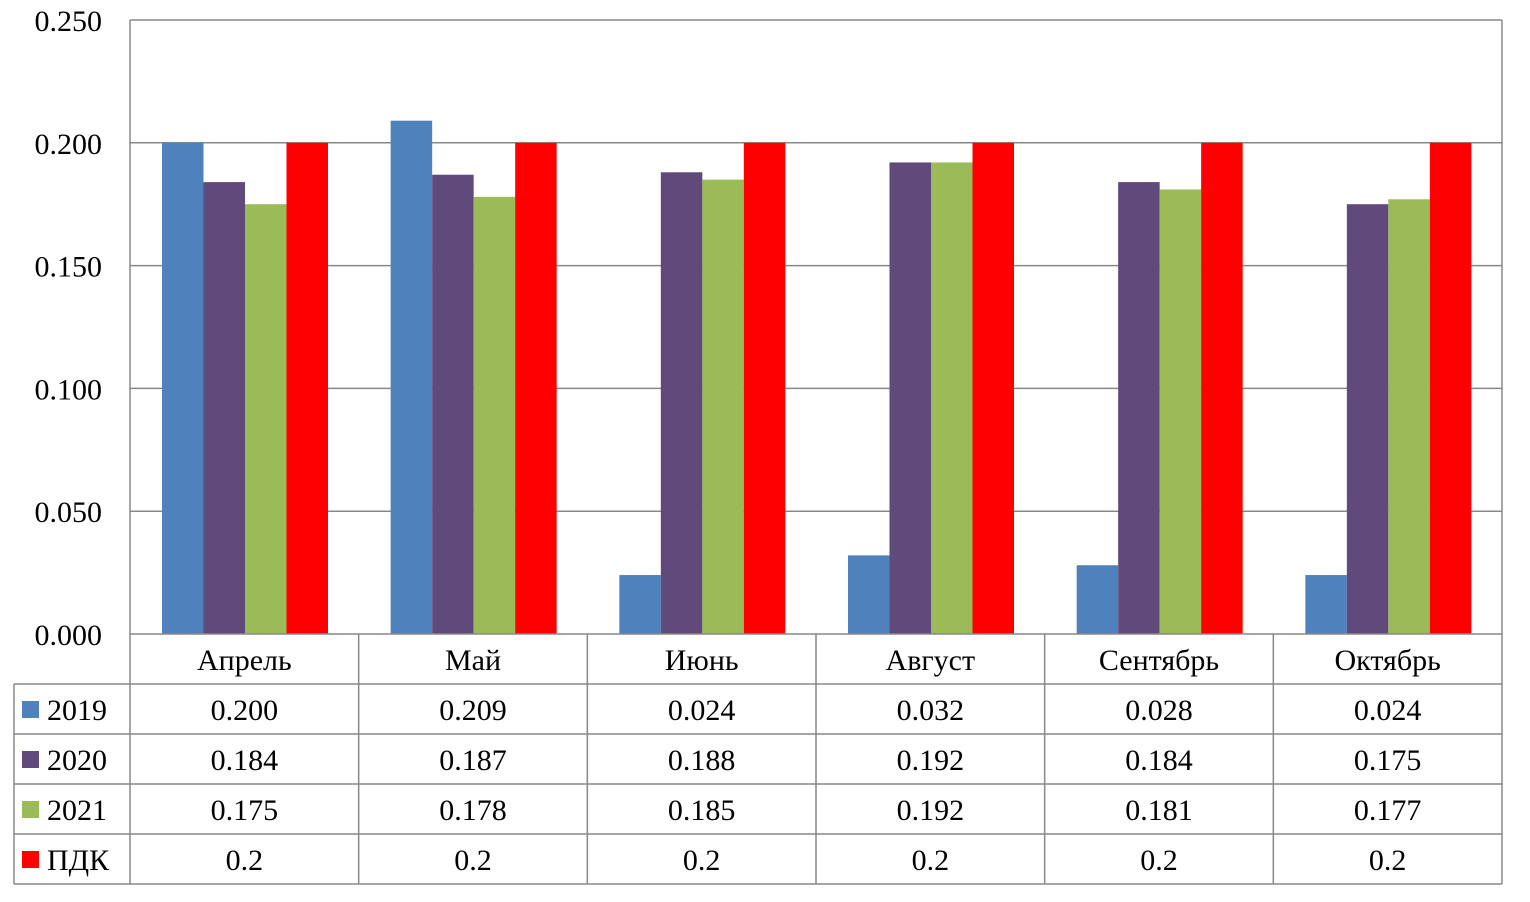  I want to click on bar-2020-Август, so click(910, 398).